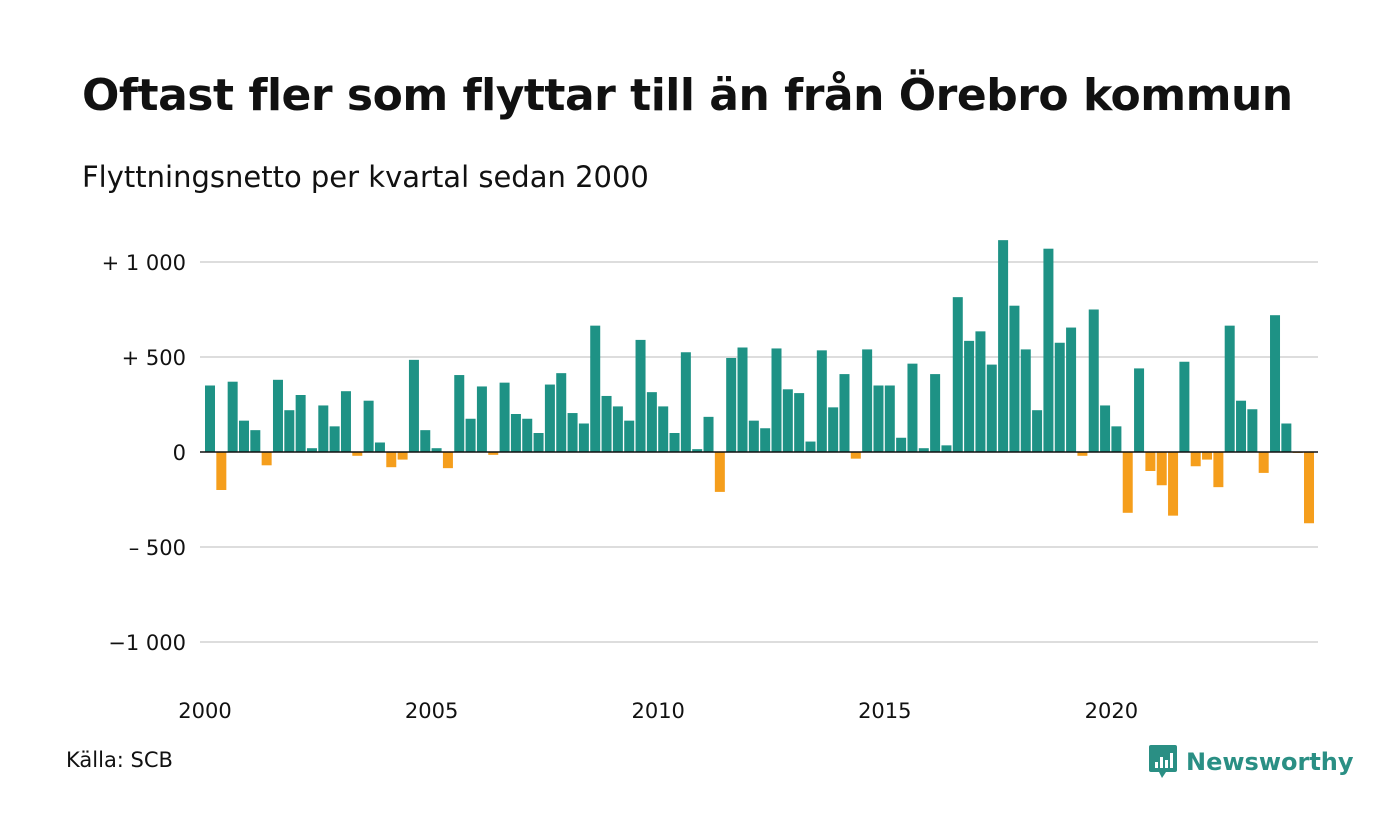  I want to click on x-tick-label: 2015, so click(884, 711).